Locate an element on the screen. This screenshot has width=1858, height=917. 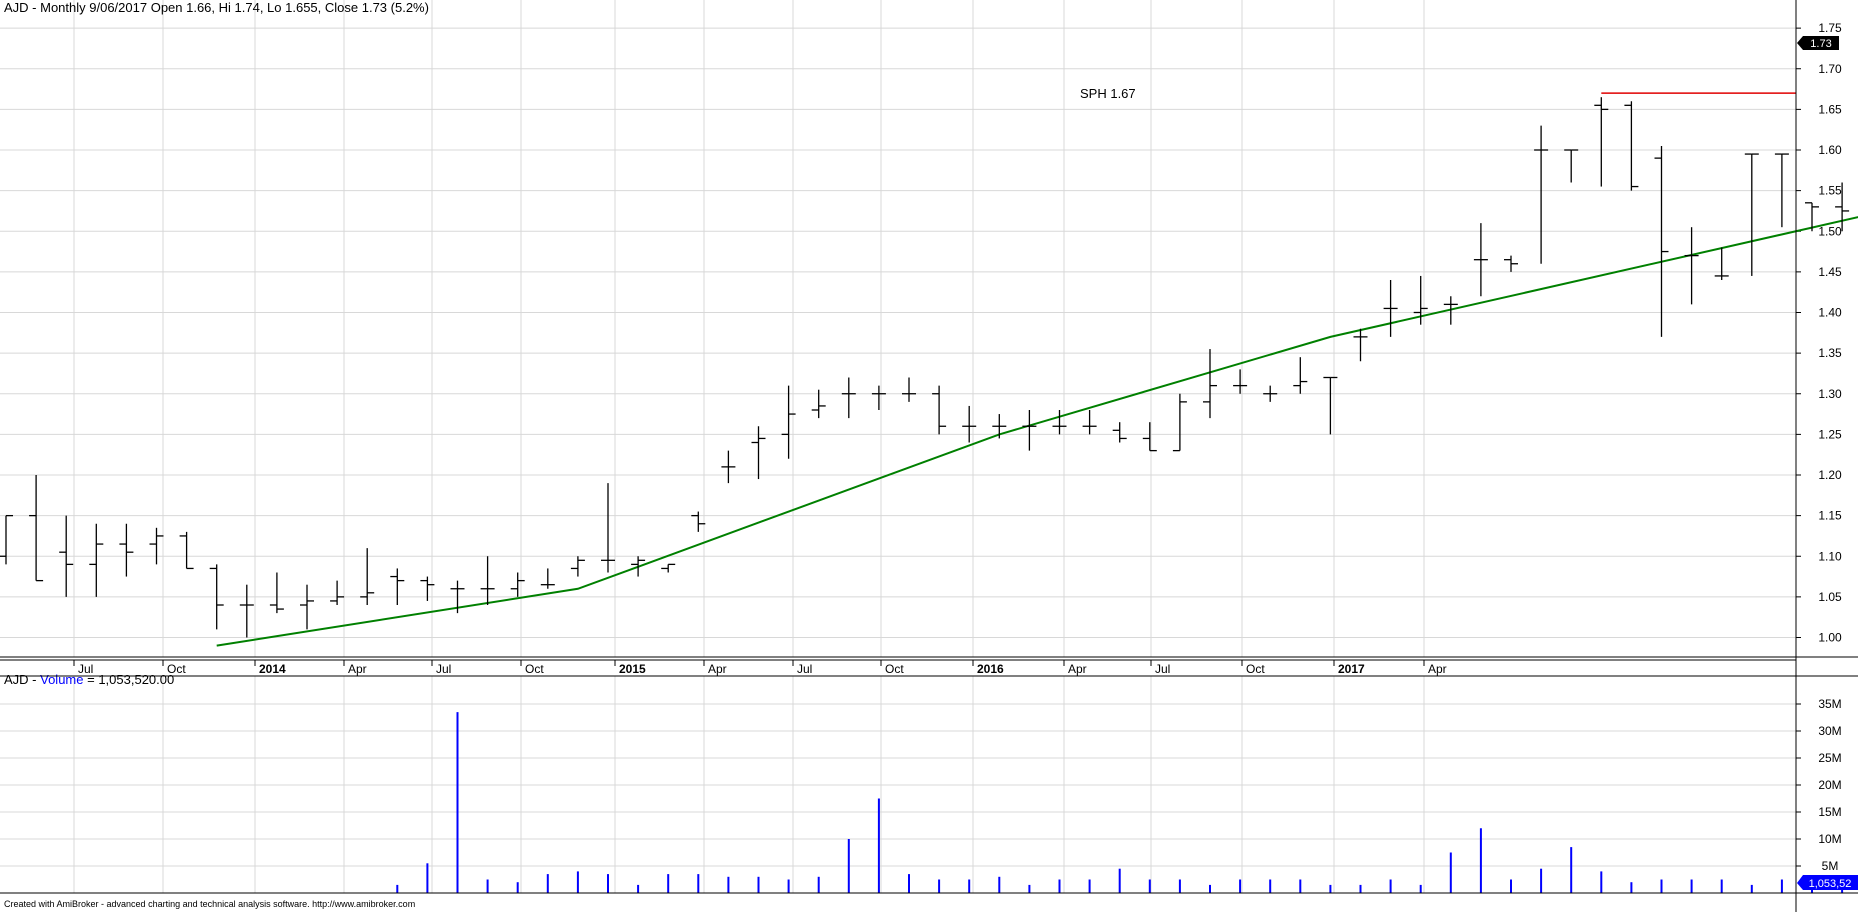
volume-tick-label: 15M is located at coordinates (1829, 812).